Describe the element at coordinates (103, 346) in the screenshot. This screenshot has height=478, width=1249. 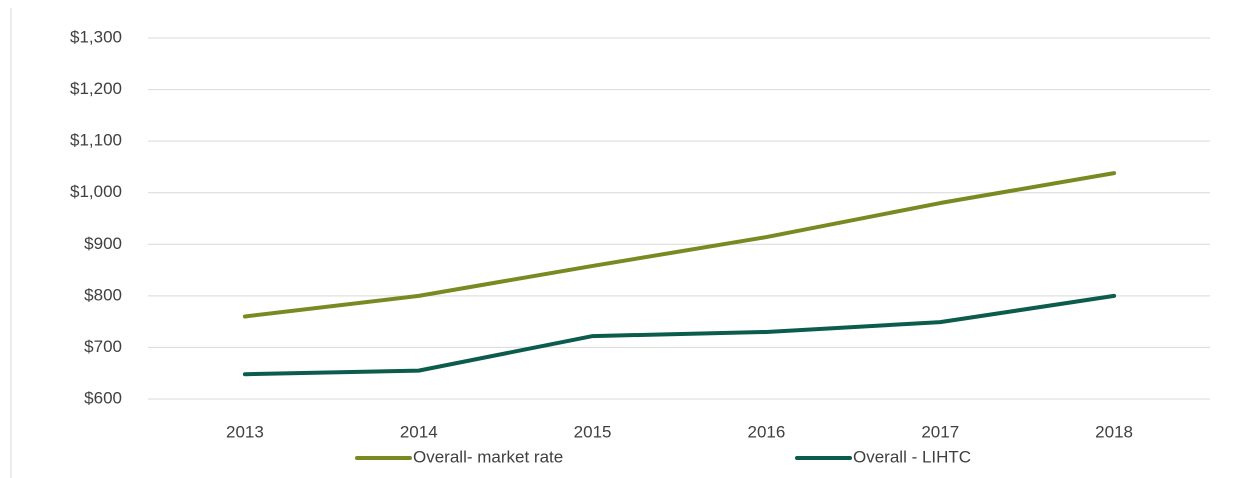
I see `y-tick-label: $700` at that location.